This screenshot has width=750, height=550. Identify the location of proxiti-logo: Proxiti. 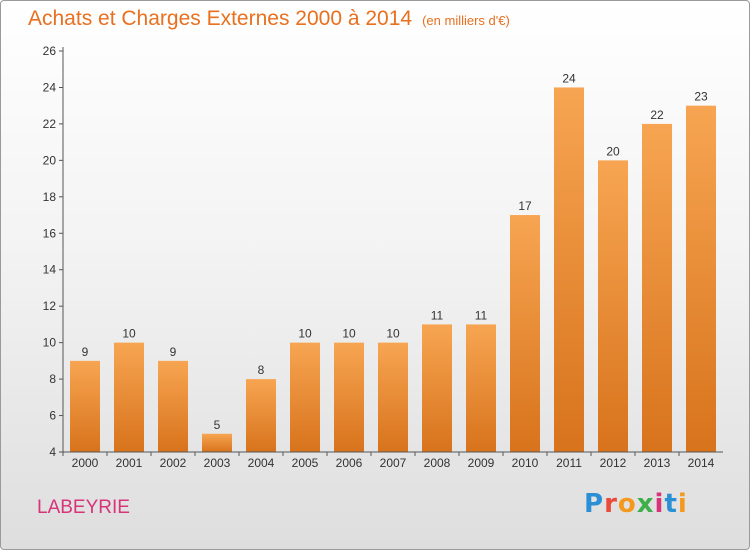
(636, 504).